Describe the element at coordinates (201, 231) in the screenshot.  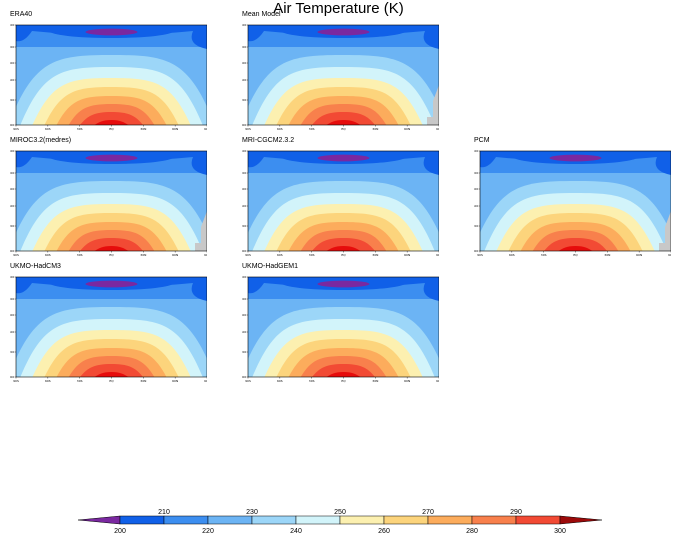
I see `topography-mask` at that location.